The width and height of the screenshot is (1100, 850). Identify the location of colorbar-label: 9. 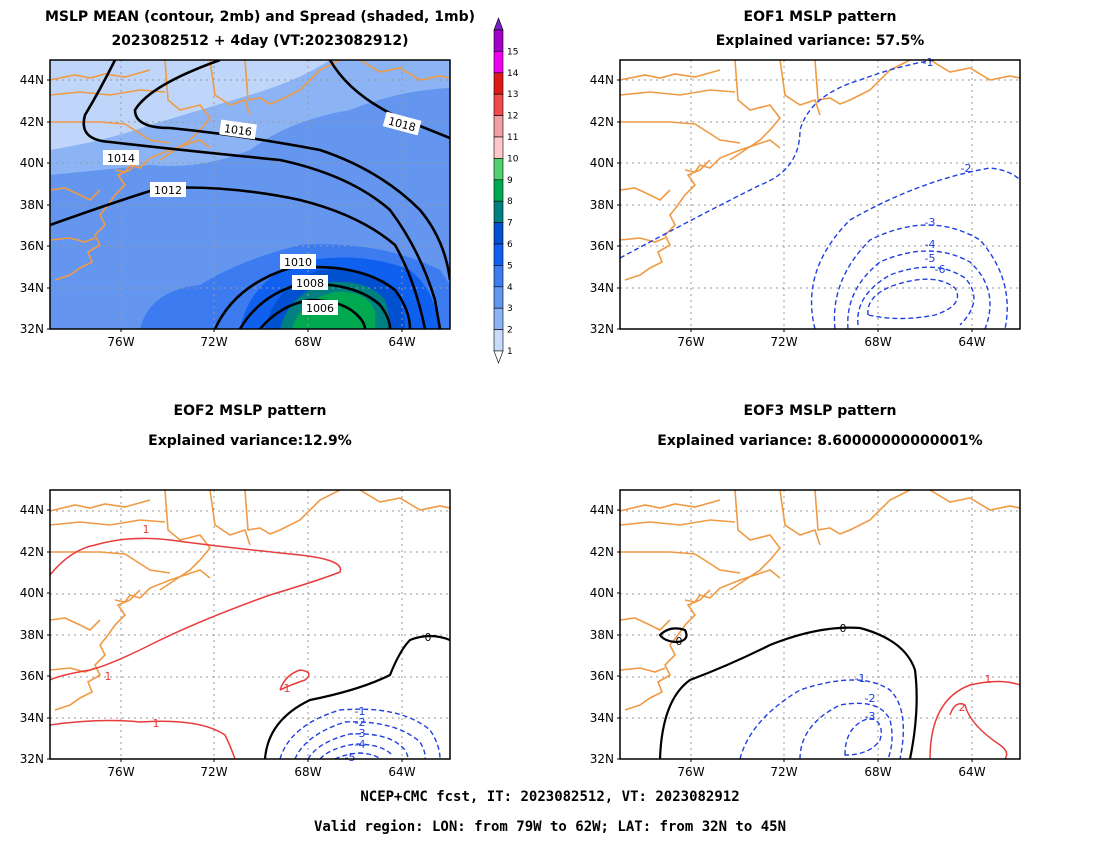
(510, 181).